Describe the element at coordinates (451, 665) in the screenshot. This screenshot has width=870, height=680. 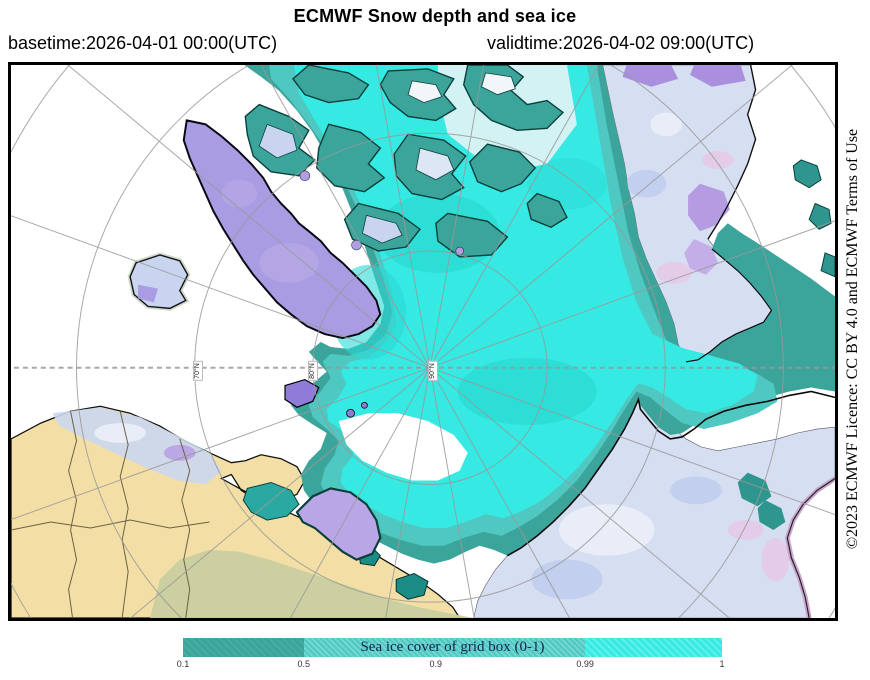
I see `legend-ticks: 0.1 0.5 0.9 0.99 1` at that location.